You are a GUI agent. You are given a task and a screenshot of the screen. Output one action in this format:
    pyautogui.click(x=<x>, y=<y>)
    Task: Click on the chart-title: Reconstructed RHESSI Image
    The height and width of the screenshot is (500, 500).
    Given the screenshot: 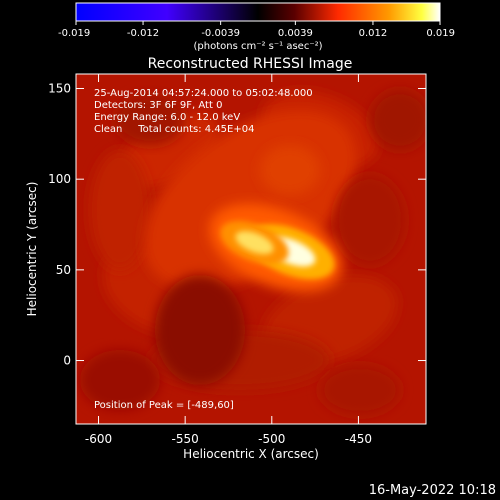 What is the action you would take?
    pyautogui.click(x=250, y=64)
    